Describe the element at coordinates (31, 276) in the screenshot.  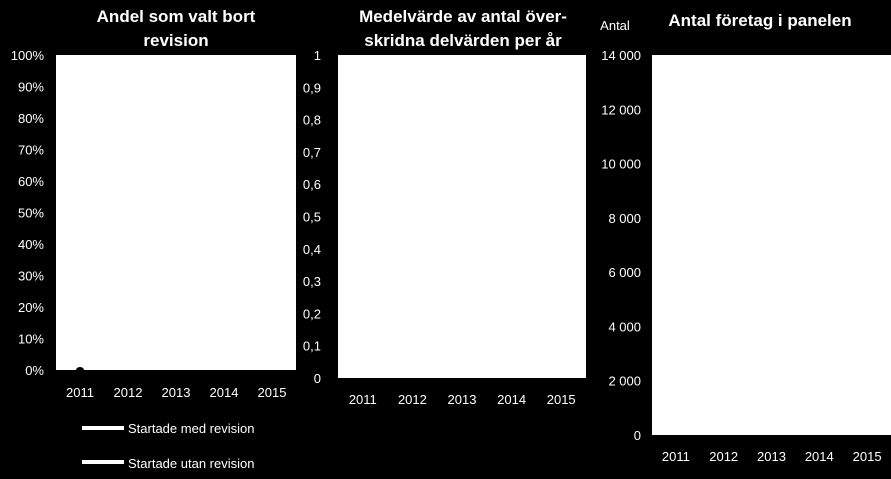
I see `chart-1-y-tick-label: 30%` at that location.